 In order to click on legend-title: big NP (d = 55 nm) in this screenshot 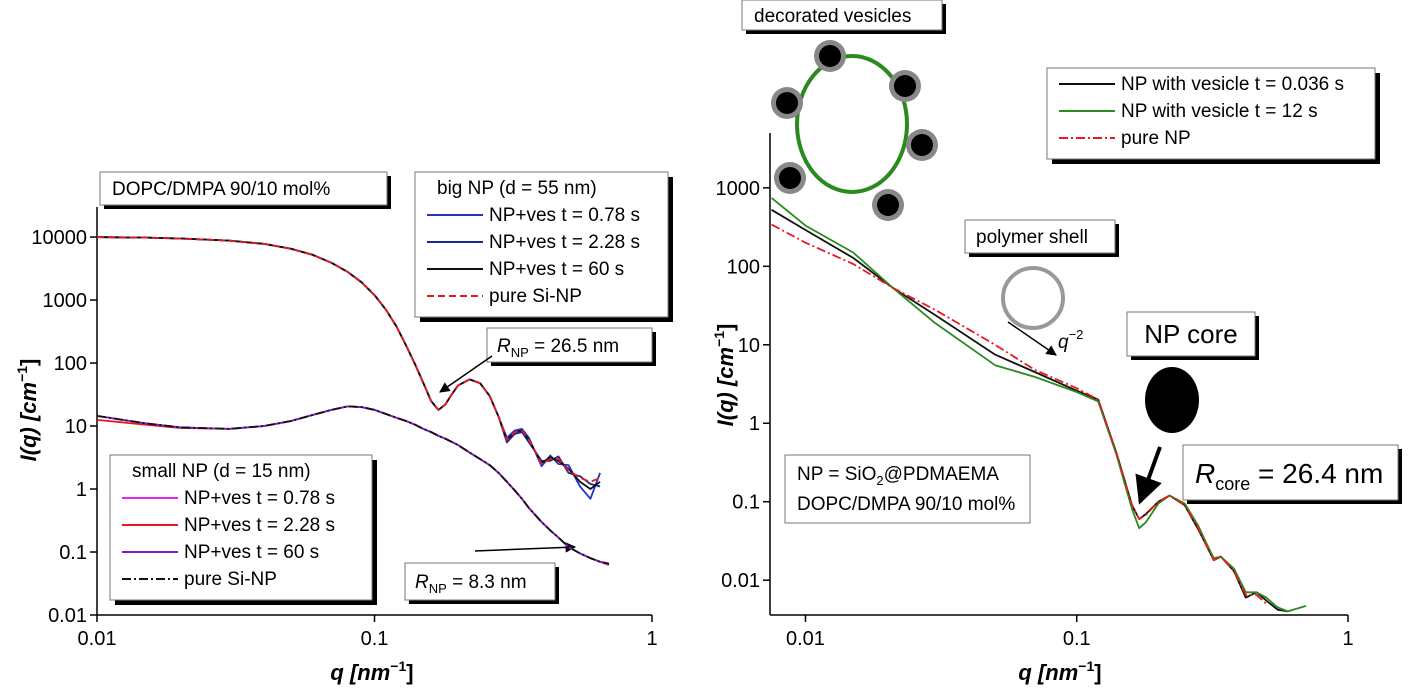, I will do `click(517, 188)`.